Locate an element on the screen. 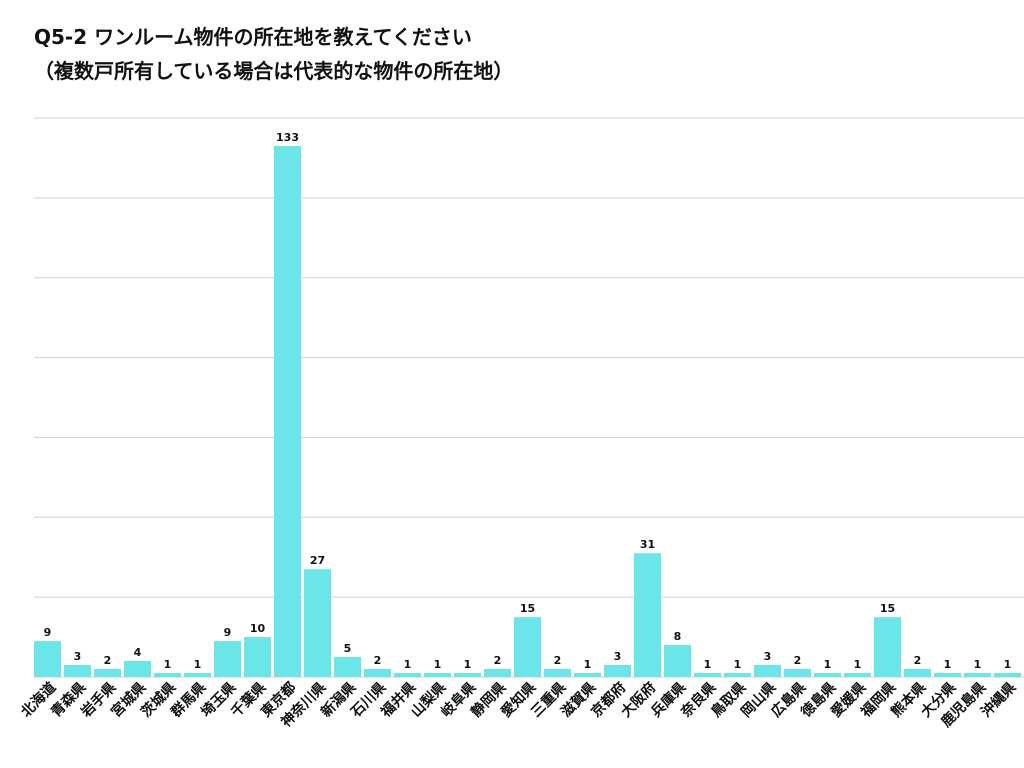 The image size is (1024, 768). x-tick-label: 沖縄県 is located at coordinates (999, 700).